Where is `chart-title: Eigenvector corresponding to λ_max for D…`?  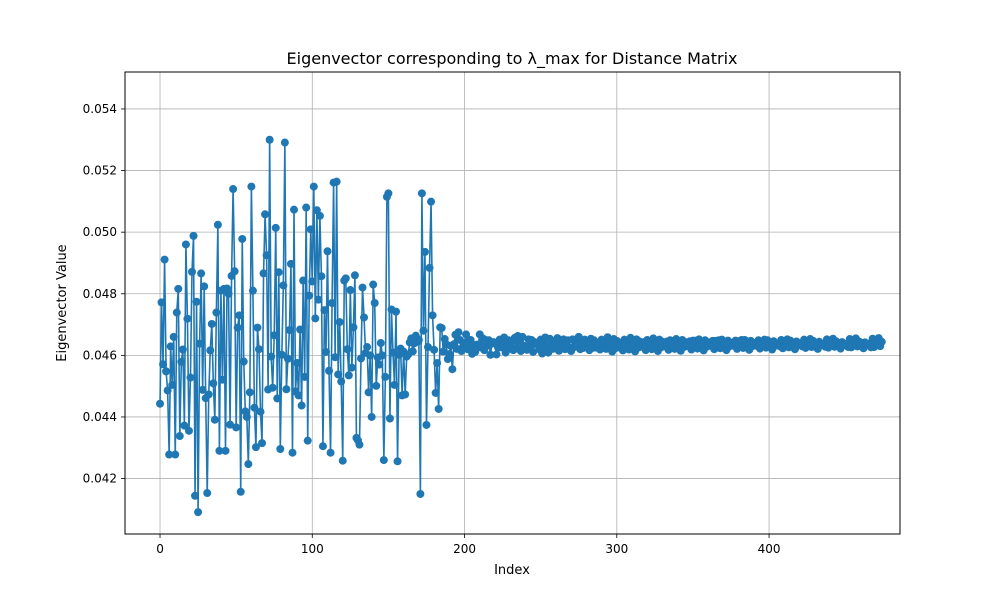 chart-title: Eigenvector corresponding to λ_max for D… is located at coordinates (512, 59).